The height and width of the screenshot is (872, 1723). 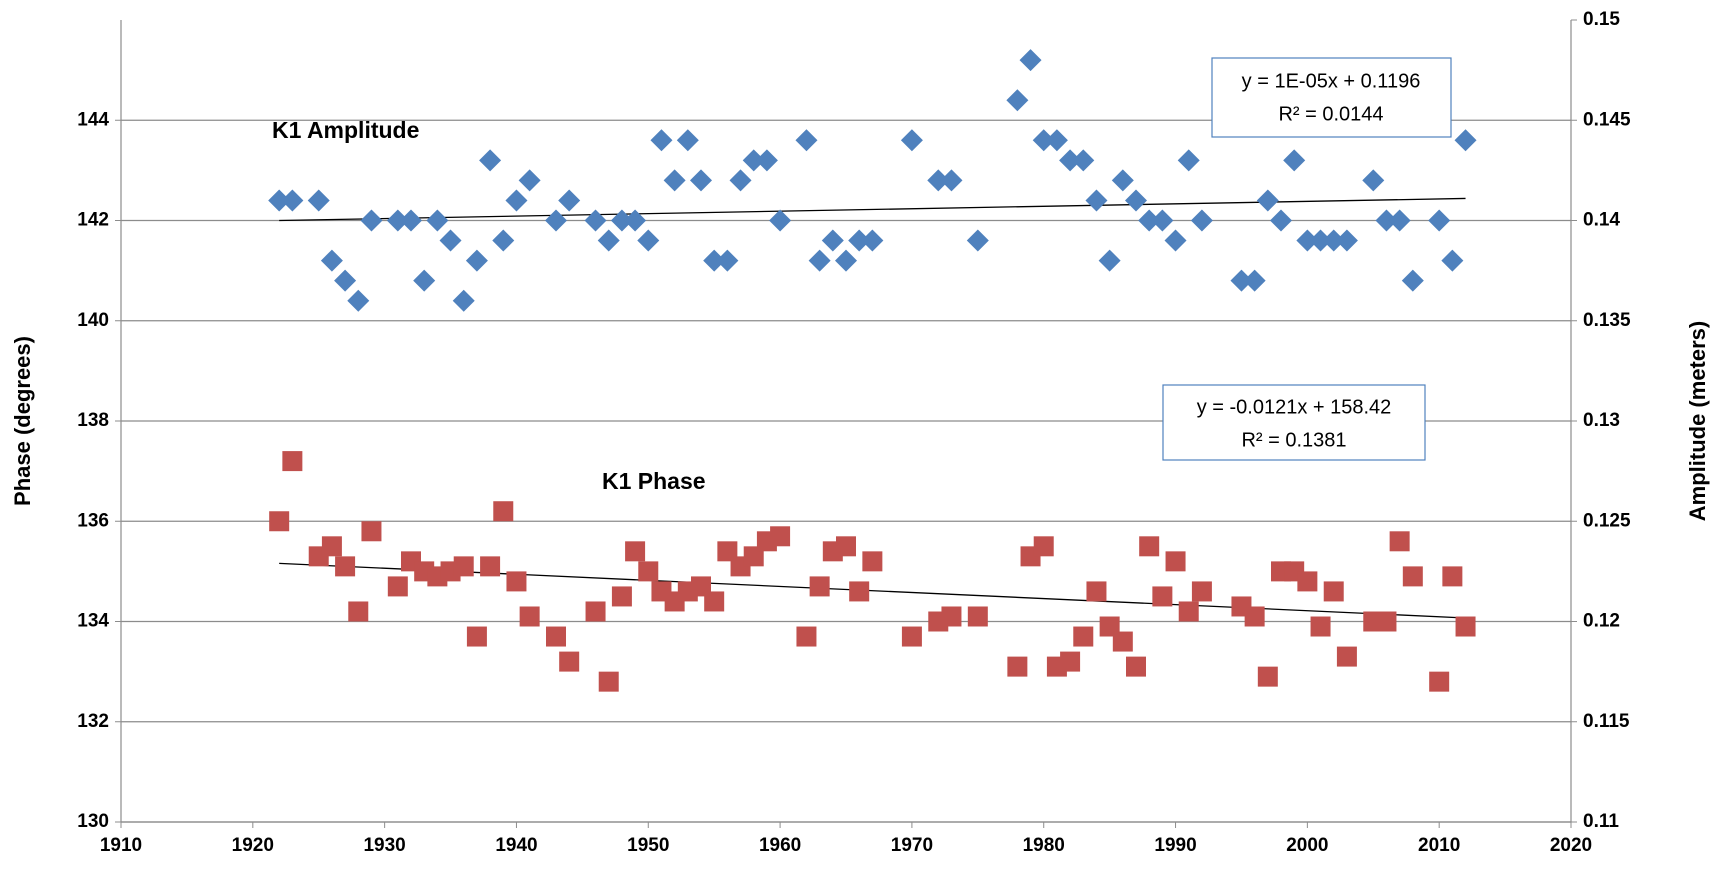 What do you see at coordinates (1601, 19) in the screenshot?
I see `y2-tick-label: 0.15` at bounding box center [1601, 19].